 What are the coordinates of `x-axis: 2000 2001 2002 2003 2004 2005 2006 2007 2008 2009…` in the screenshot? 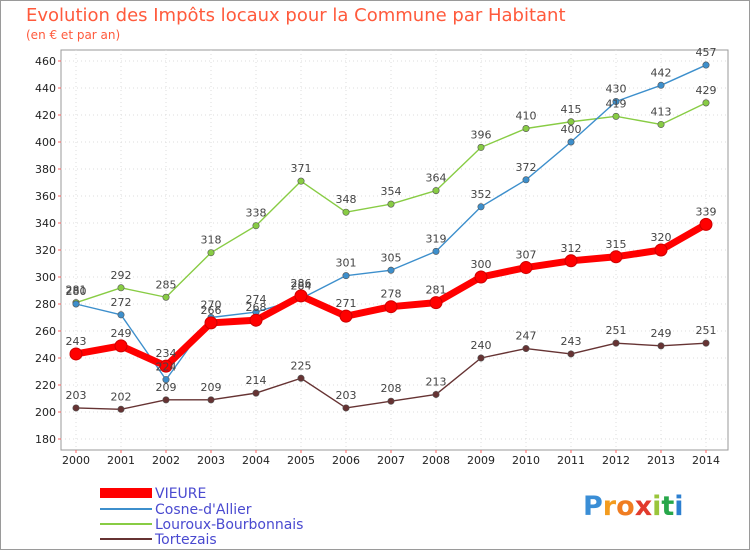 It's located at (391, 458).